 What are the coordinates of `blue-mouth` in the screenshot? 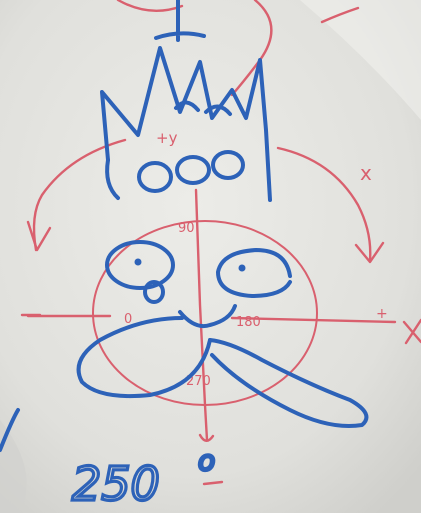 It's located at (207, 316).